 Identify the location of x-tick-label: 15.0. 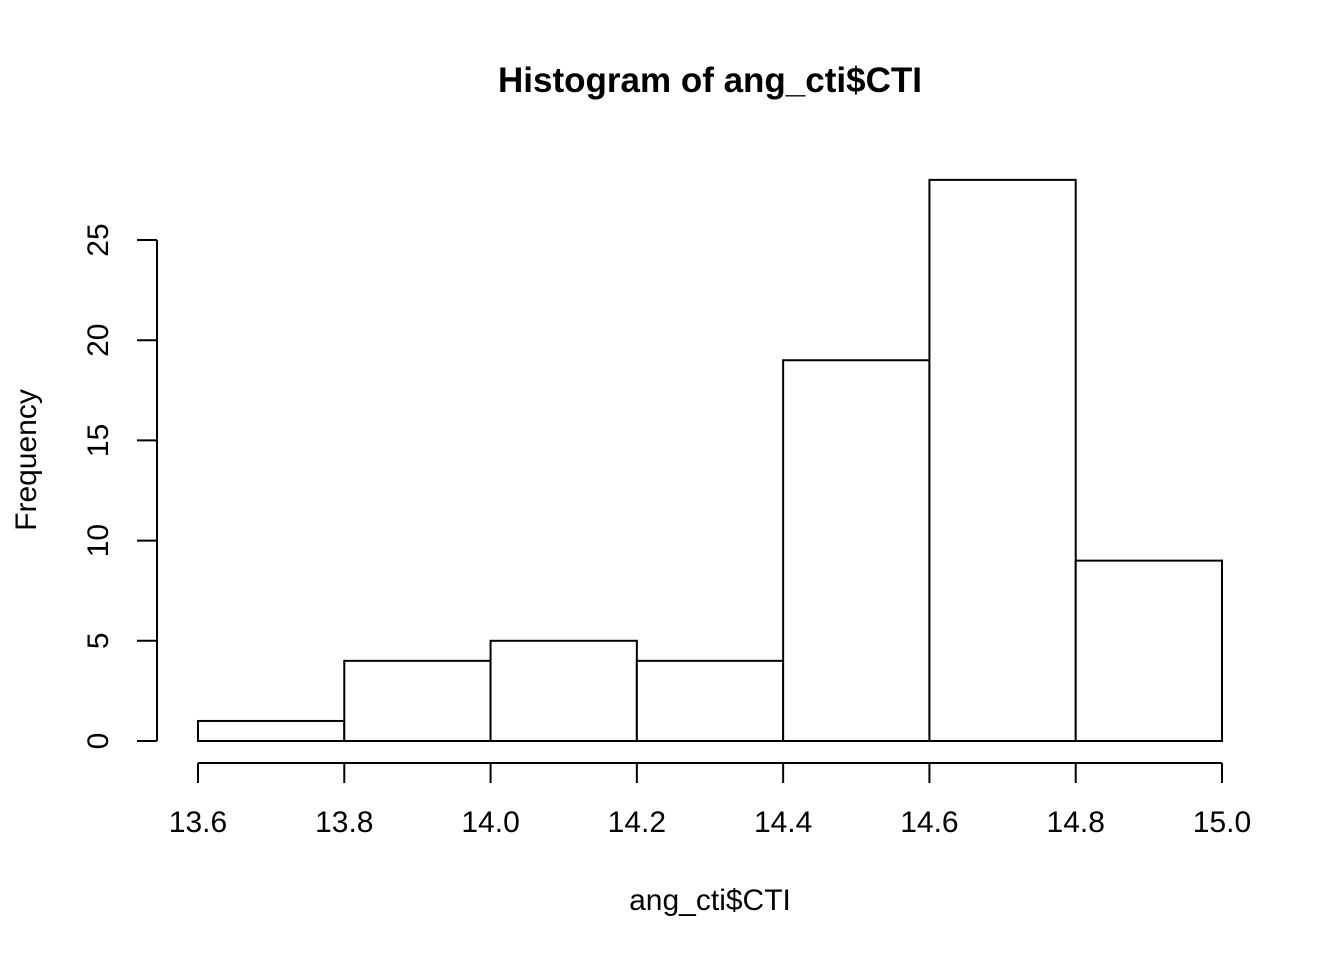
(1222, 822).